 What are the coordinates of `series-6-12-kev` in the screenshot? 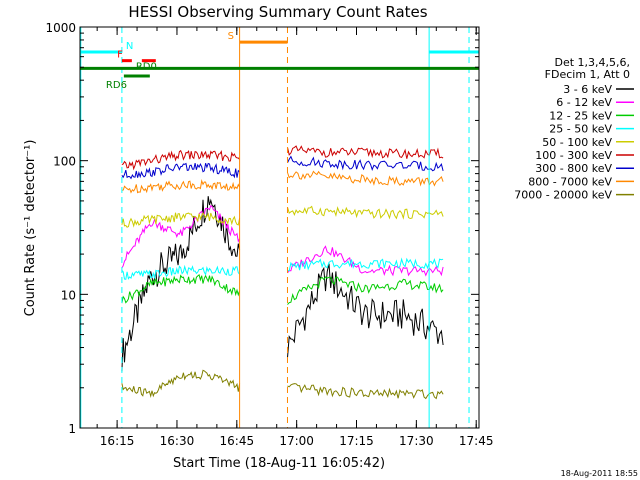 It's located at (282, 240).